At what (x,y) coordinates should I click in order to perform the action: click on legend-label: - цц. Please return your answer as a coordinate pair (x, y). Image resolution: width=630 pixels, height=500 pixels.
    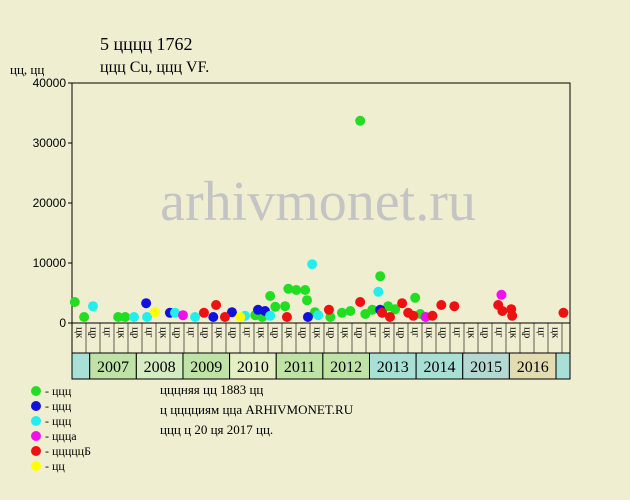
    Looking at the image, I should click on (55, 466).